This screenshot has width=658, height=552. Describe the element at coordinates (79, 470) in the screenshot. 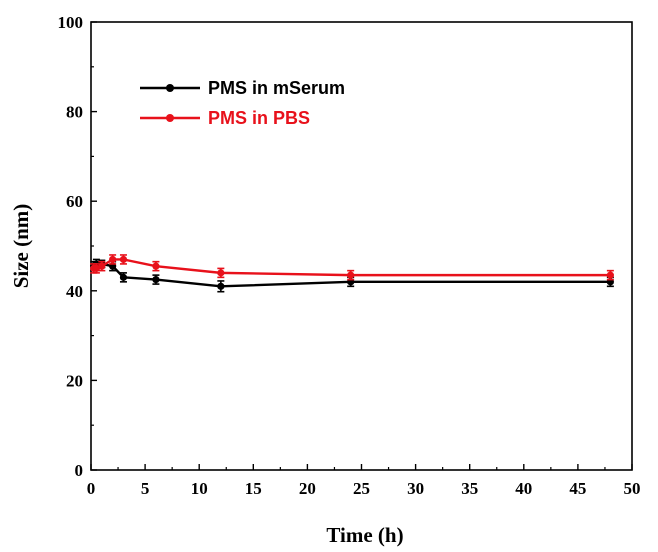

I see `y-tick-label: 0` at that location.